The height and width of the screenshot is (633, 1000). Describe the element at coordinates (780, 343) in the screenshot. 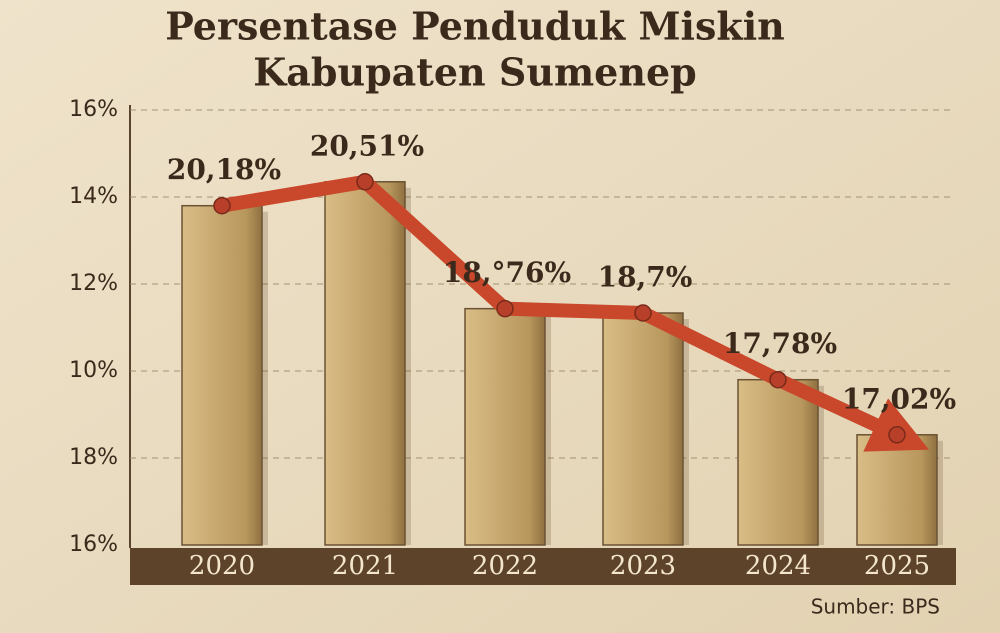

I see `value-label: 17,78%` at that location.